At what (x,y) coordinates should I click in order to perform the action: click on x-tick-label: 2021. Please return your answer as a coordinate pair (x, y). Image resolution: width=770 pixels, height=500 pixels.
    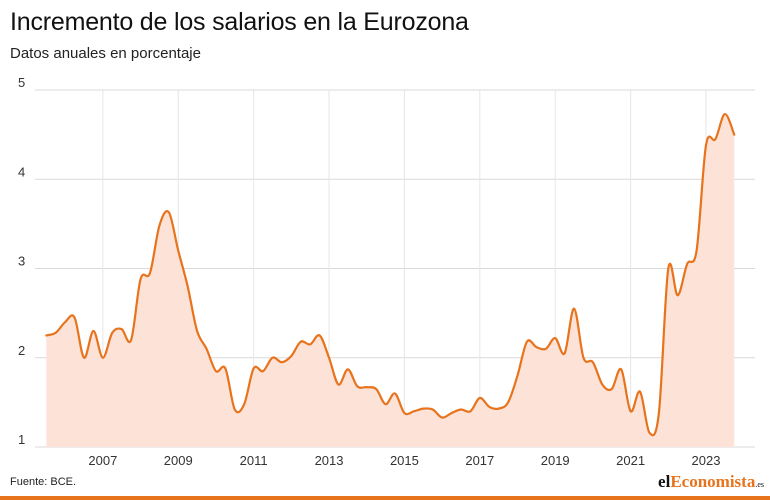
    Looking at the image, I should click on (630, 460).